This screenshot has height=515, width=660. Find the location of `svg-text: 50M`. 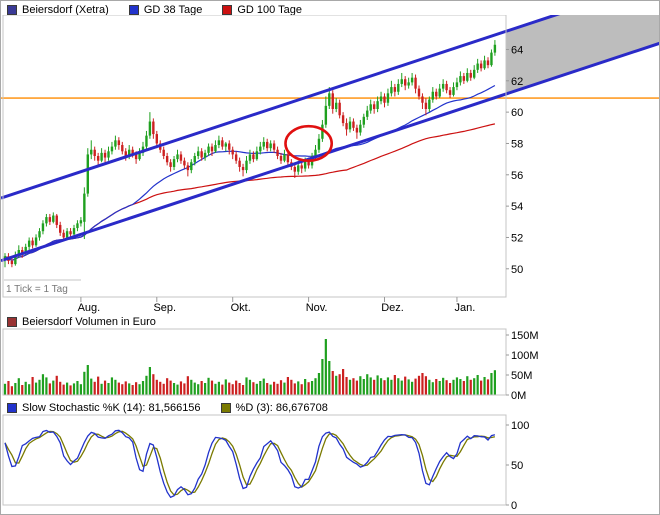

svg-text: 50M is located at coordinates (521, 376).